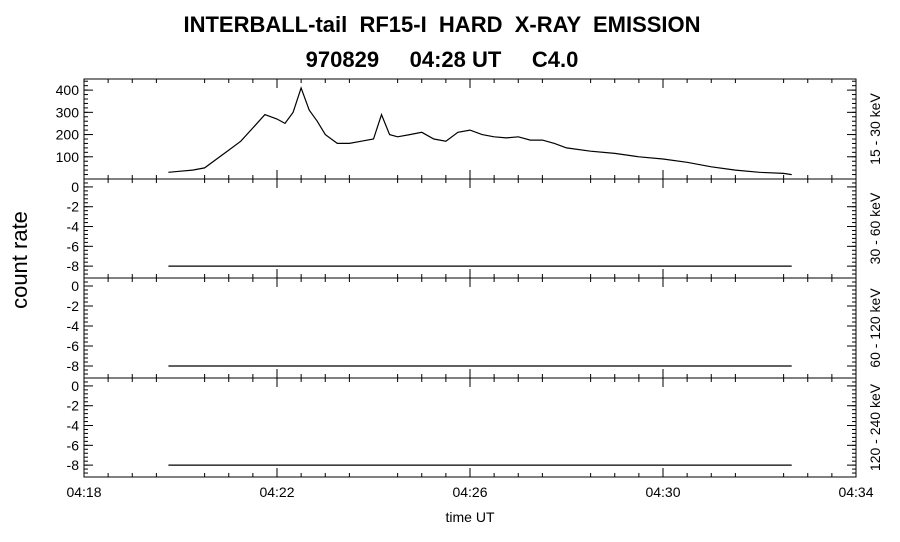 The image size is (900, 542). Describe the element at coordinates (662, 492) in the screenshot. I see `x-tick-label: 04:30` at that location.